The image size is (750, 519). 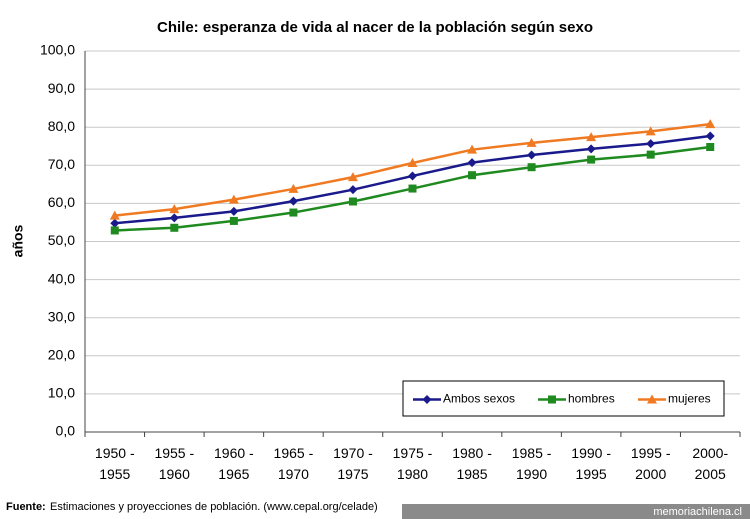 What do you see at coordinates (66, 431) in the screenshot?
I see `y-tick-label: 0,0` at bounding box center [66, 431].